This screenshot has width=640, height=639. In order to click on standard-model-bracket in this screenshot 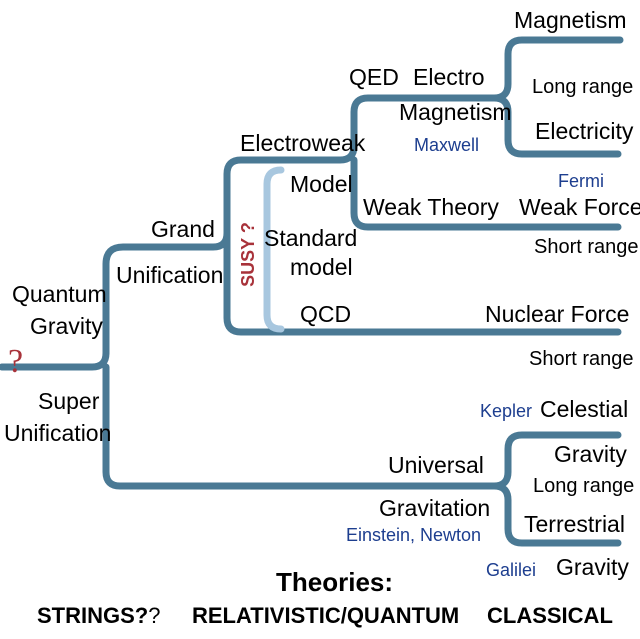, I will do `click(274, 249)`.